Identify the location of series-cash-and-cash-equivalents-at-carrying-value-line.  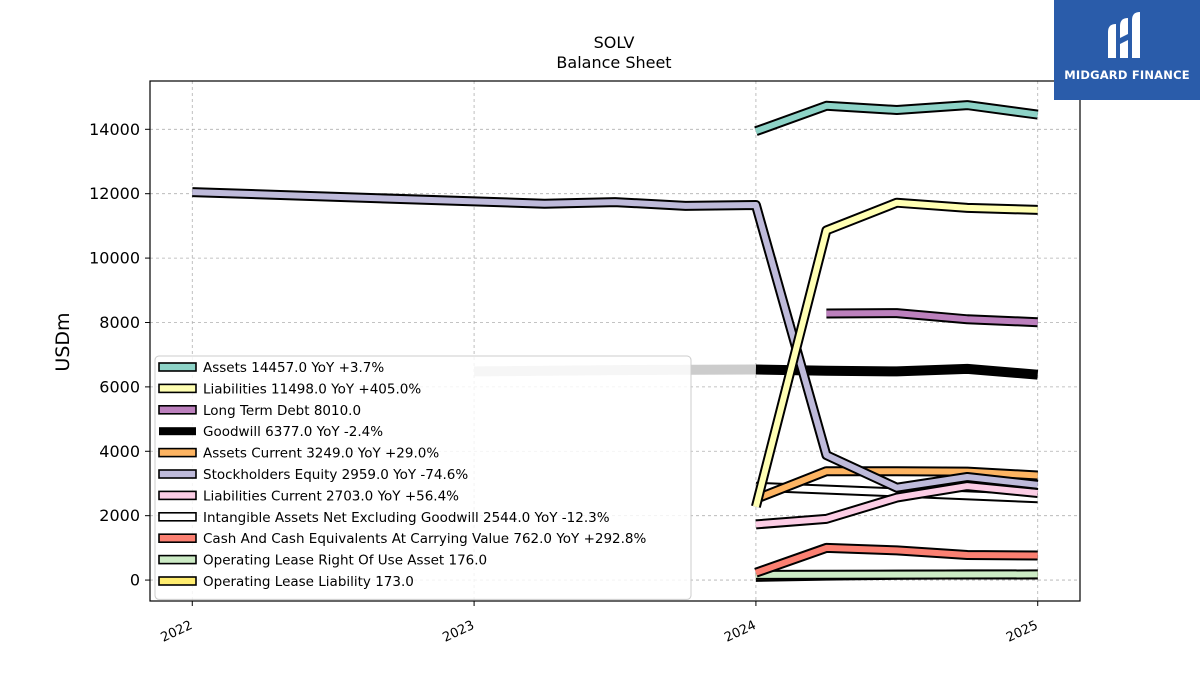
(896, 560).